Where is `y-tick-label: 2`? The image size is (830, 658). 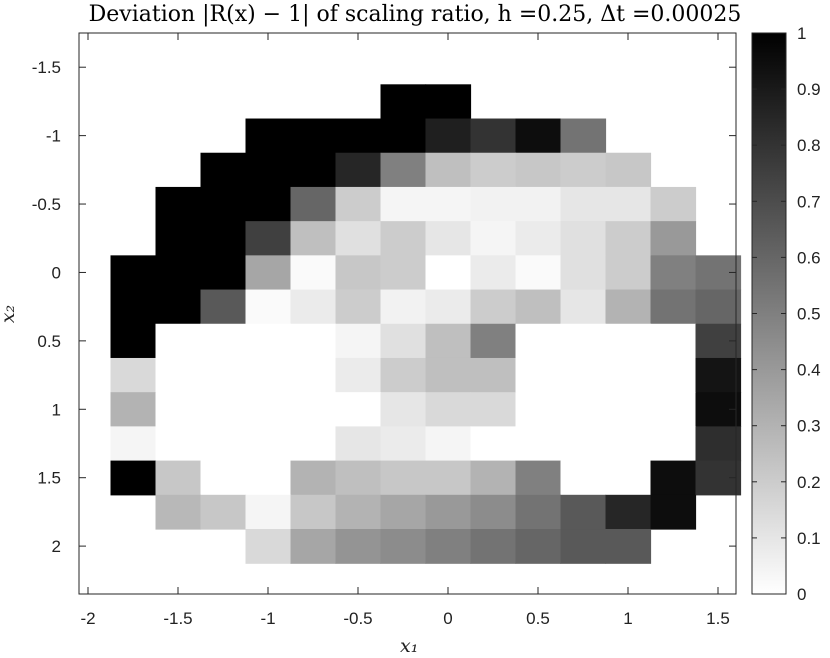
y-tick-label: 2 is located at coordinates (56, 546).